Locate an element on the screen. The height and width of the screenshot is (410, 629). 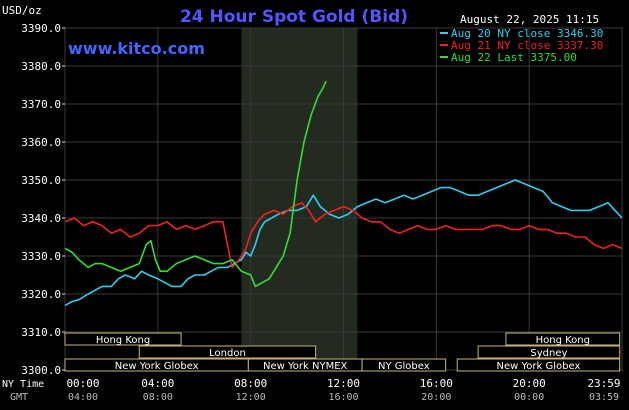
x-tick-gmt-label: 12:00 is located at coordinates (251, 397).